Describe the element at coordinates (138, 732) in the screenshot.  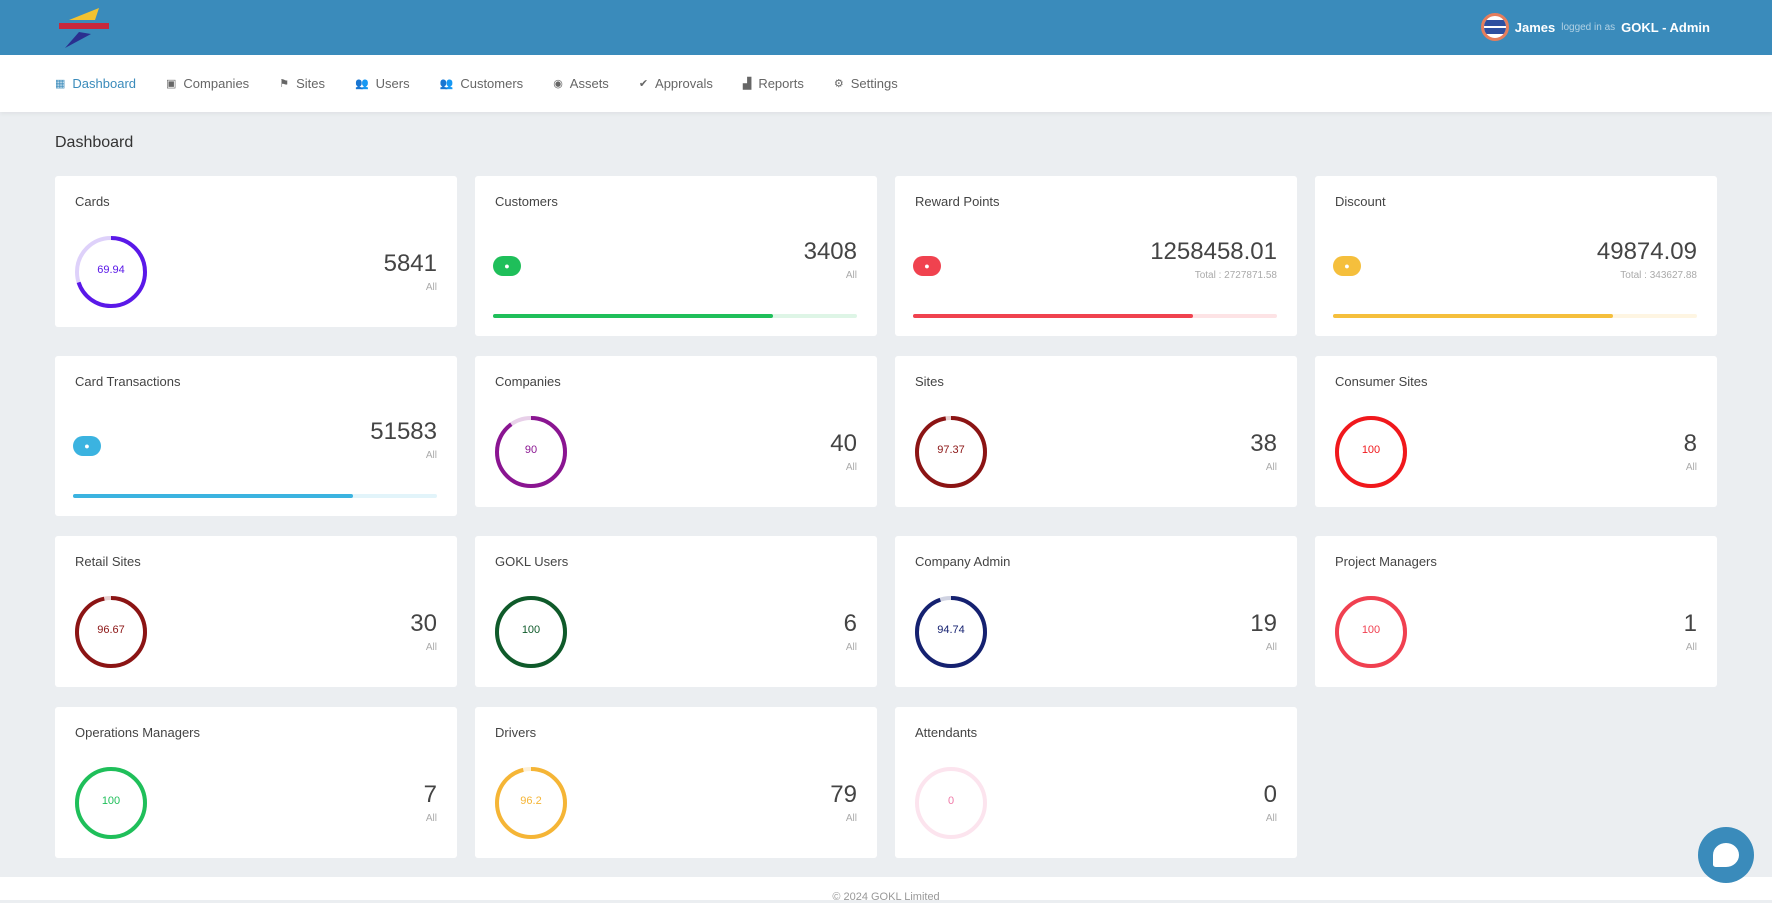
I see `card-title: Operations Managers` at that location.